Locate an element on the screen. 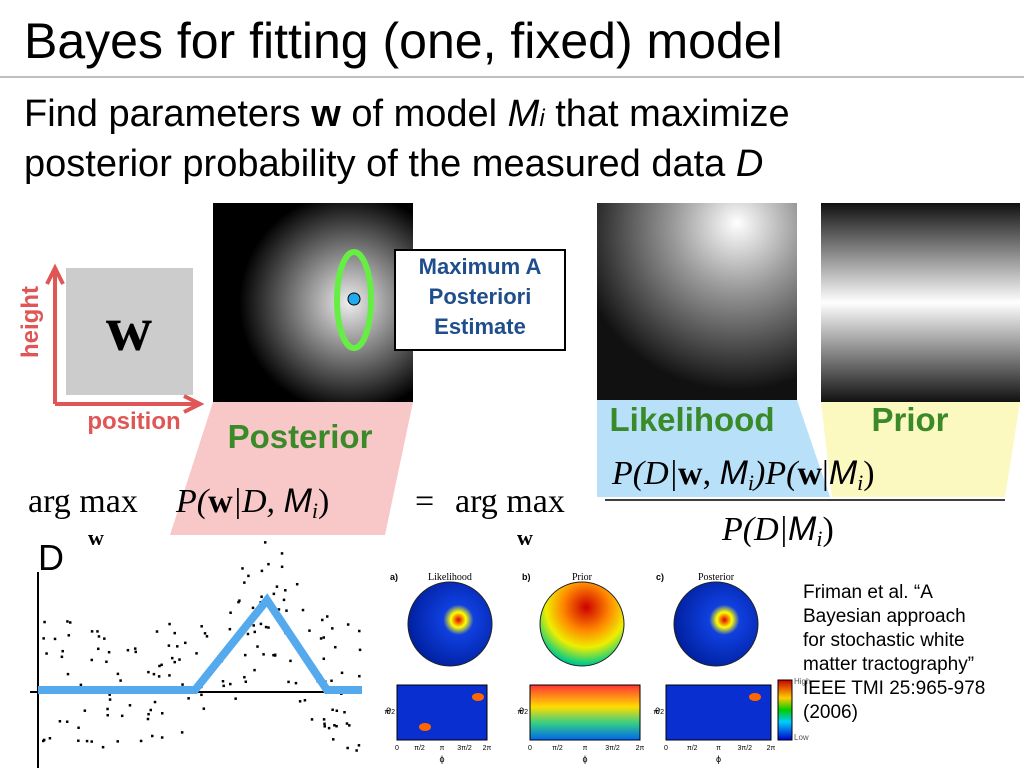 The height and width of the screenshot is (768, 1024). argmax: arg max is located at coordinates (510, 501).